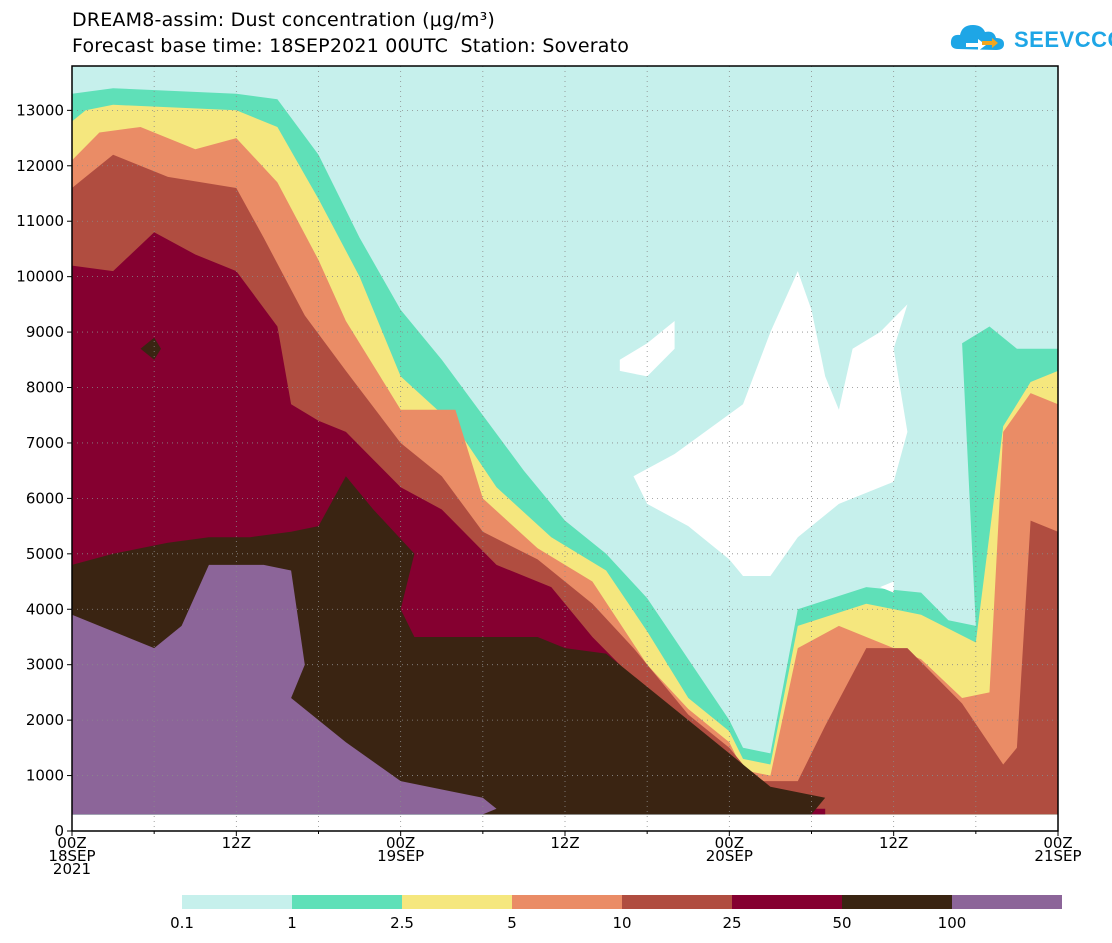  I want to click on colorbar-label: 1, so click(292, 923).